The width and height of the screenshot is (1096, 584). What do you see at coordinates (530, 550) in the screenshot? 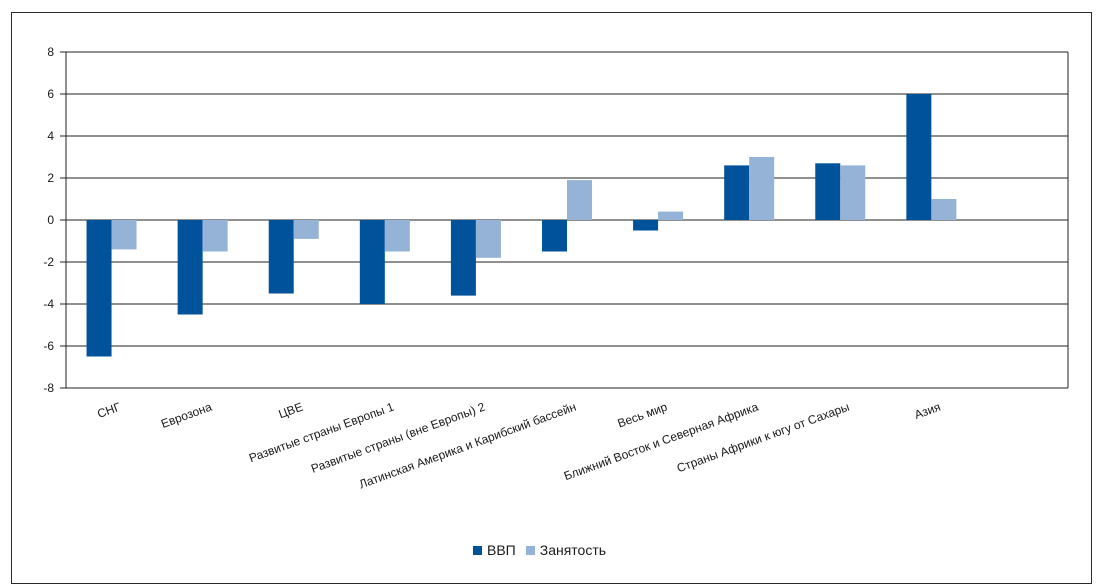
I see `legend-swatch-employment` at bounding box center [530, 550].